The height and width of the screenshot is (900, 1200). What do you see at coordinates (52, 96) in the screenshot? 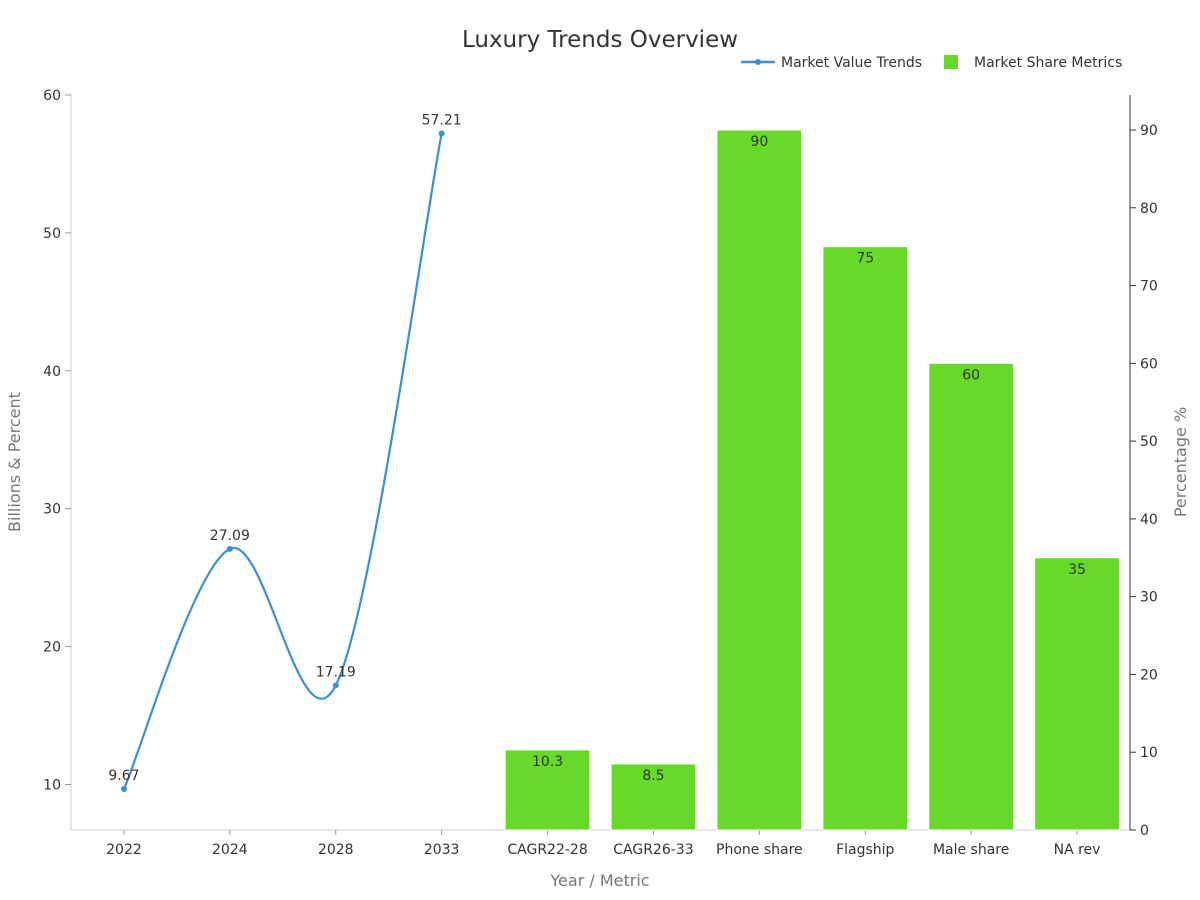
I see `y-tick-label: 60` at bounding box center [52, 96].